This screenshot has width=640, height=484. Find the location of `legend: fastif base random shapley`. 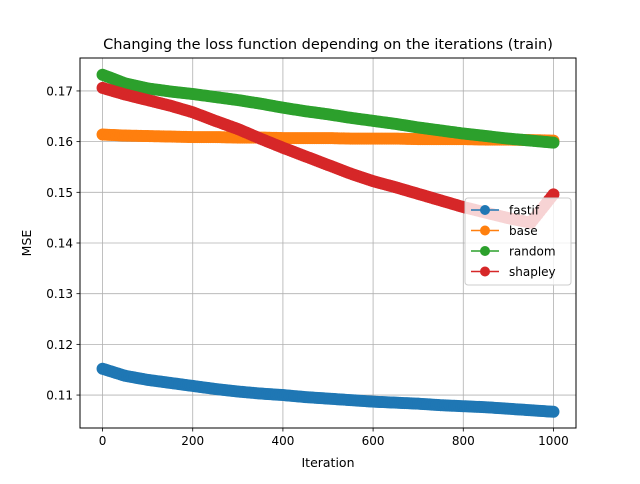

legend: fastif base random shapley is located at coordinates (518, 241).